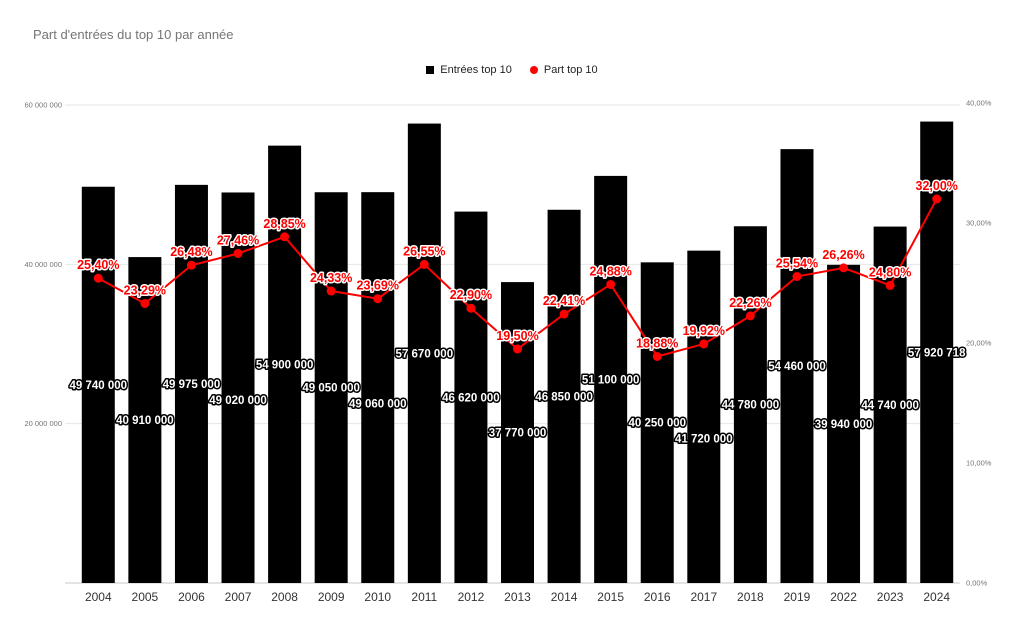 This screenshot has height=634, width=1024. Describe the element at coordinates (43, 423) in the screenshot. I see `left-axis-tick-label: 20 000 000` at that location.